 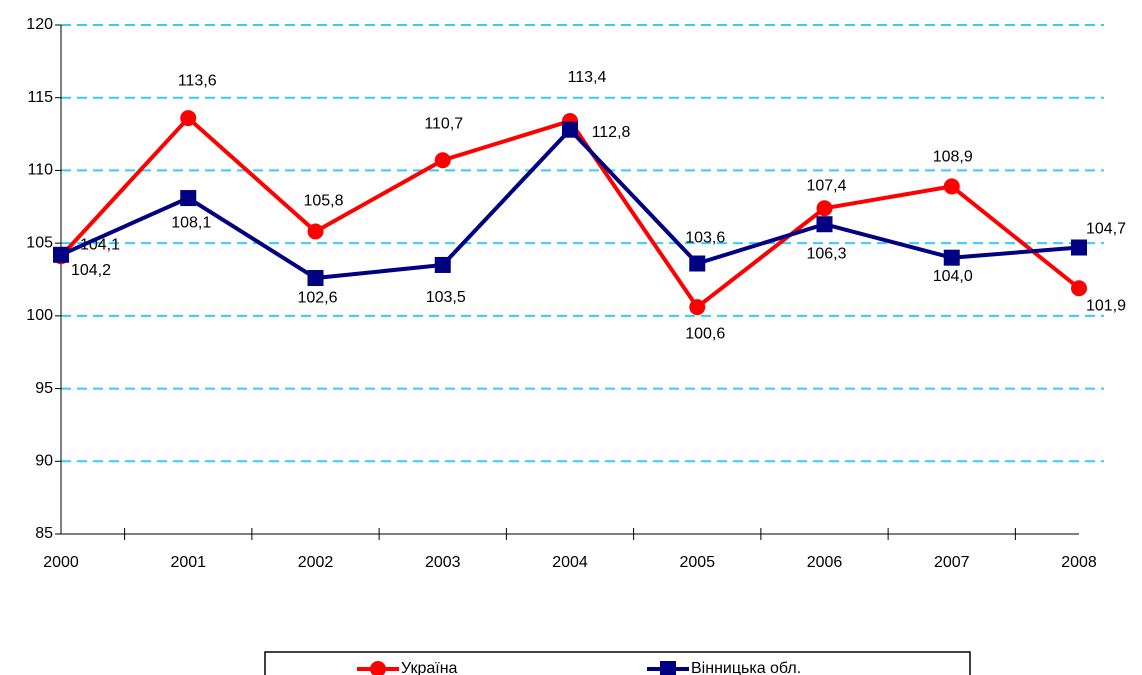 What do you see at coordinates (611, 132) in the screenshot?
I see `data-label: 112,8` at bounding box center [611, 132].